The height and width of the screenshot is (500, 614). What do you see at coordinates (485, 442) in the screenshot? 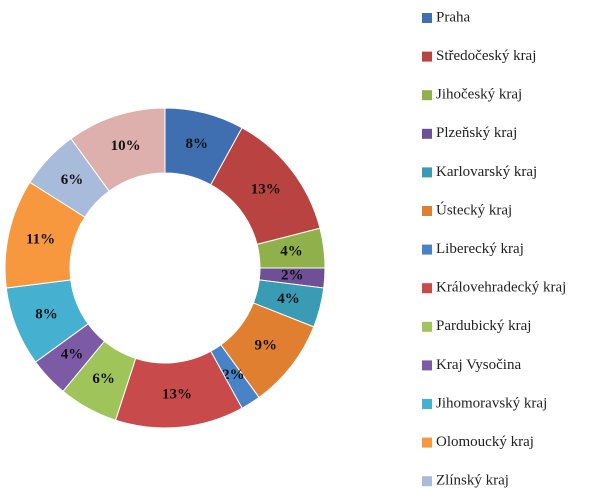
I see `legend-label: Olomoucký kraj` at bounding box center [485, 442].